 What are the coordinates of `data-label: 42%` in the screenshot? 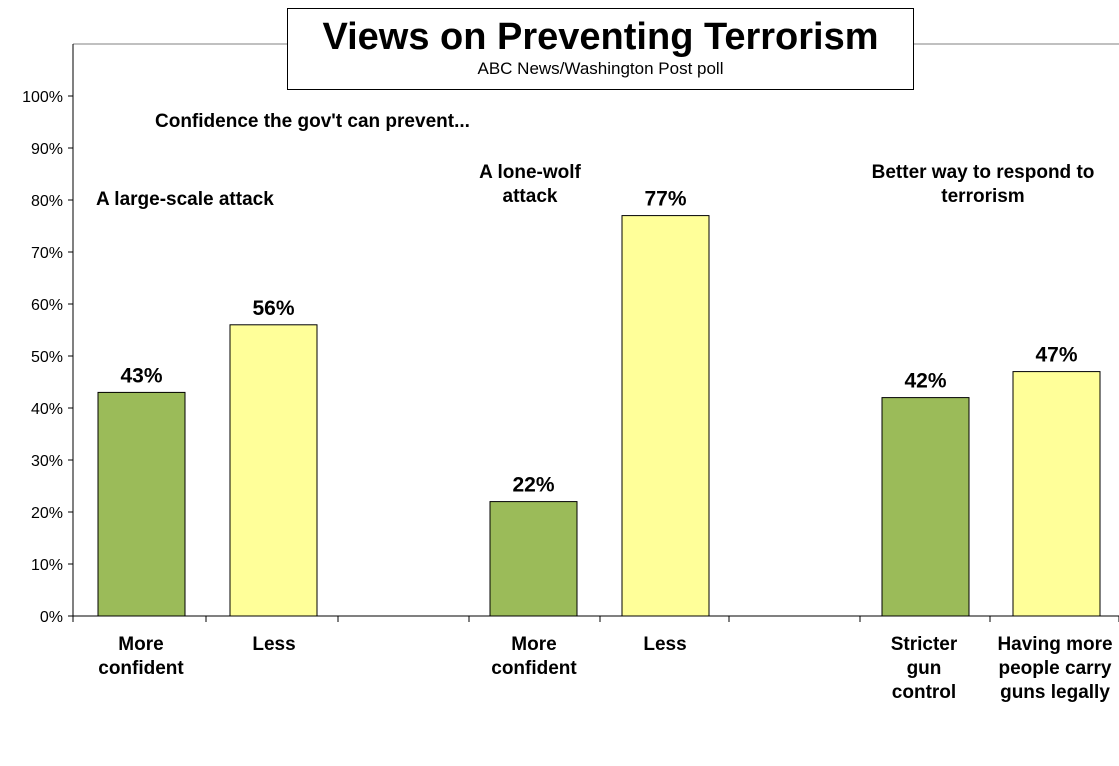 It's located at (925, 381).